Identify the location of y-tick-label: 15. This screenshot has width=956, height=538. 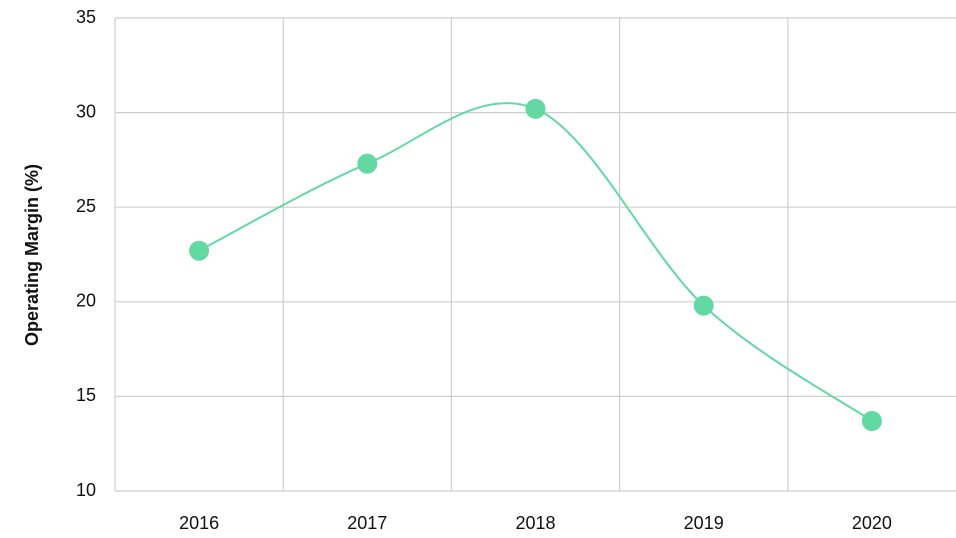
(86, 395).